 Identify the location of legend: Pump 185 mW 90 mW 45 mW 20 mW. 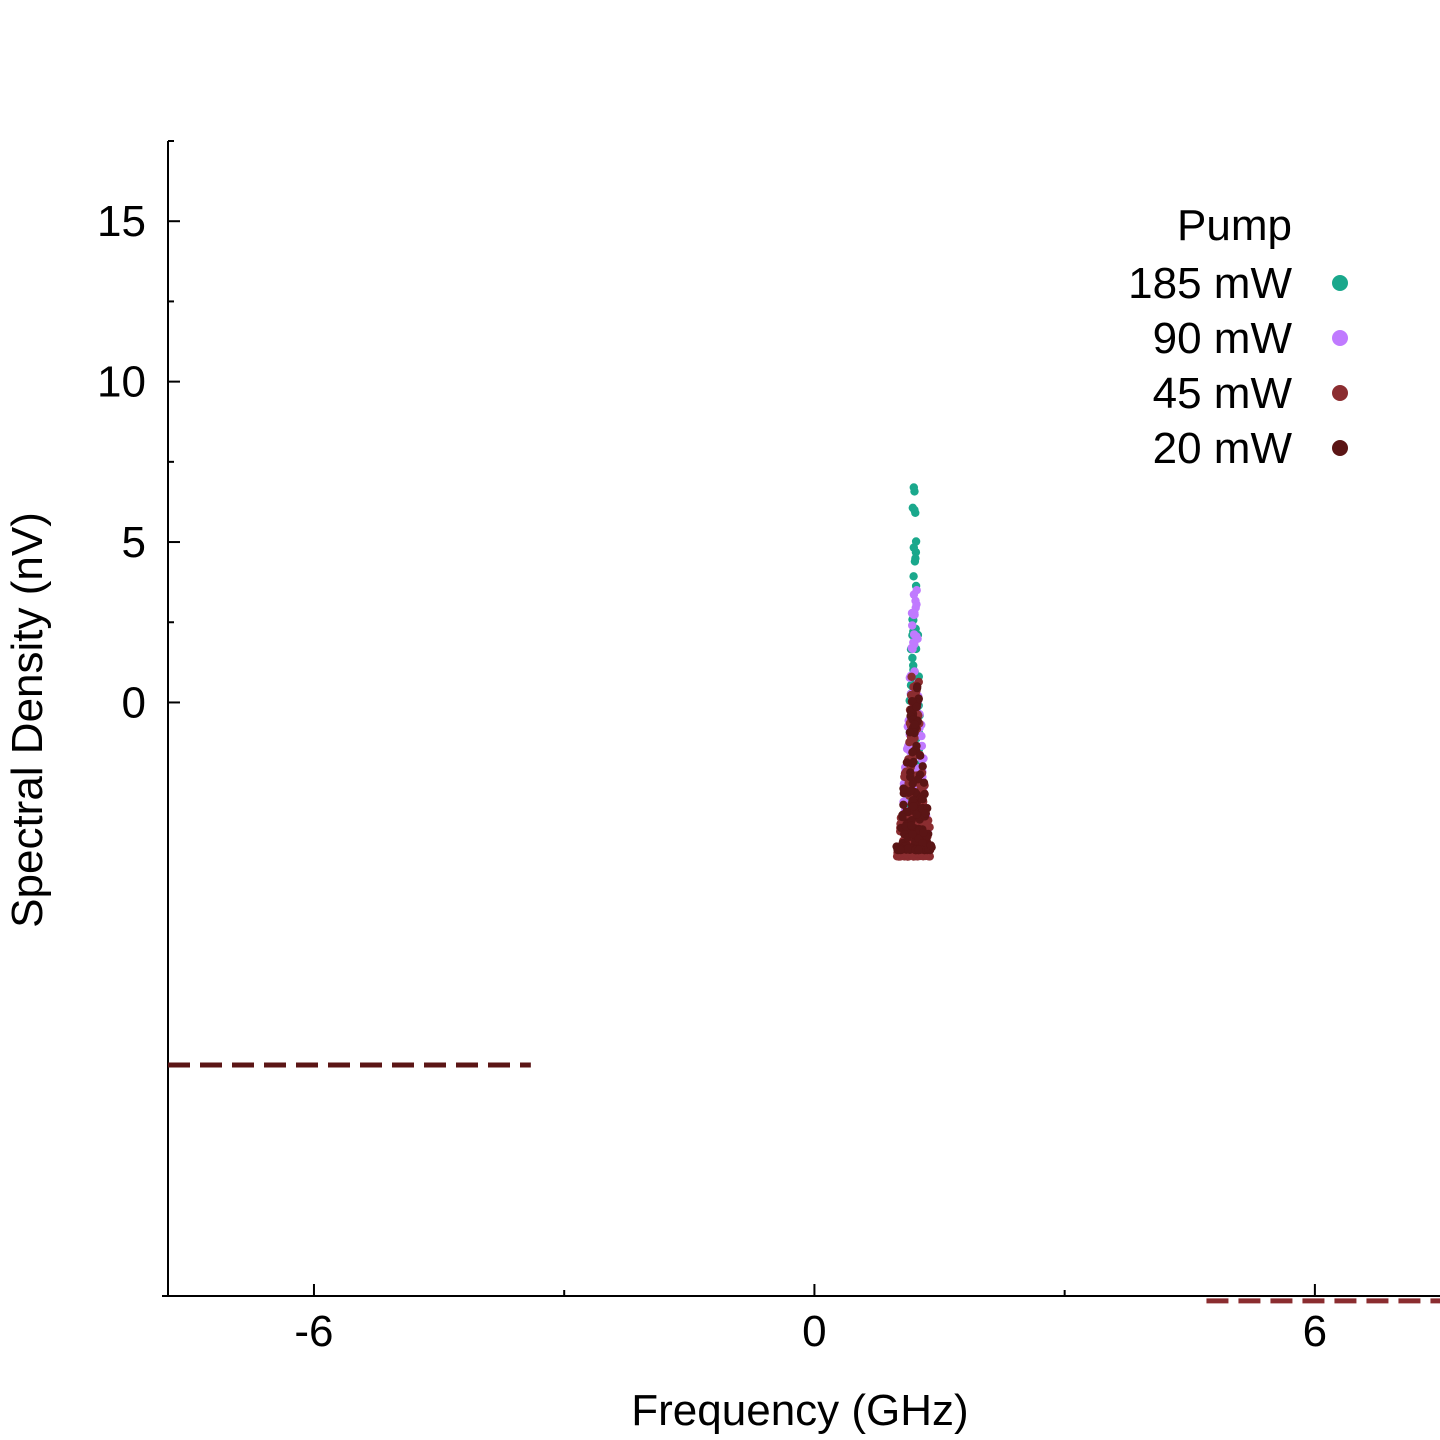
(1238, 337).